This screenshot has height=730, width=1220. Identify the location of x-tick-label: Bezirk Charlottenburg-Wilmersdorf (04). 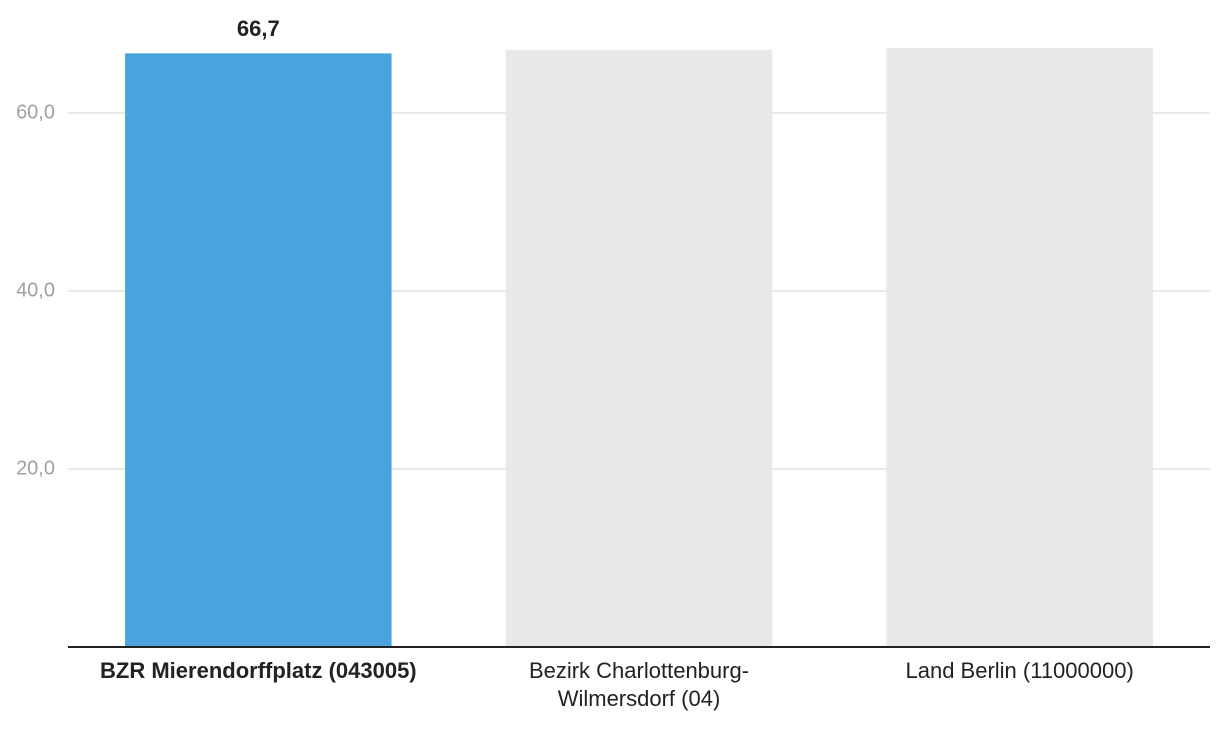
(639, 684).